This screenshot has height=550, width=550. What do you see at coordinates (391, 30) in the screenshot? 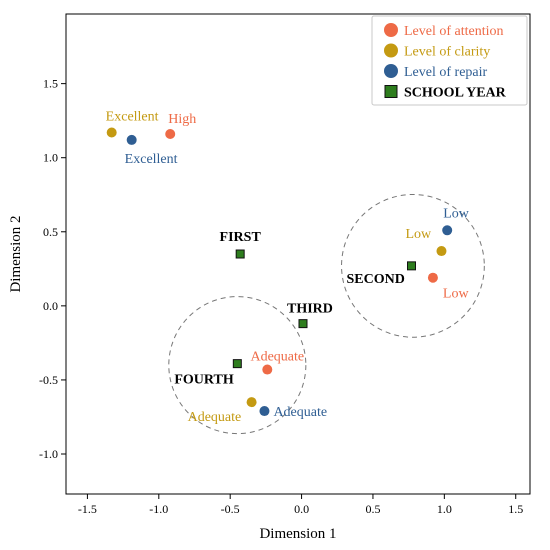
I see `legend-marker-level-of-attention` at bounding box center [391, 30].